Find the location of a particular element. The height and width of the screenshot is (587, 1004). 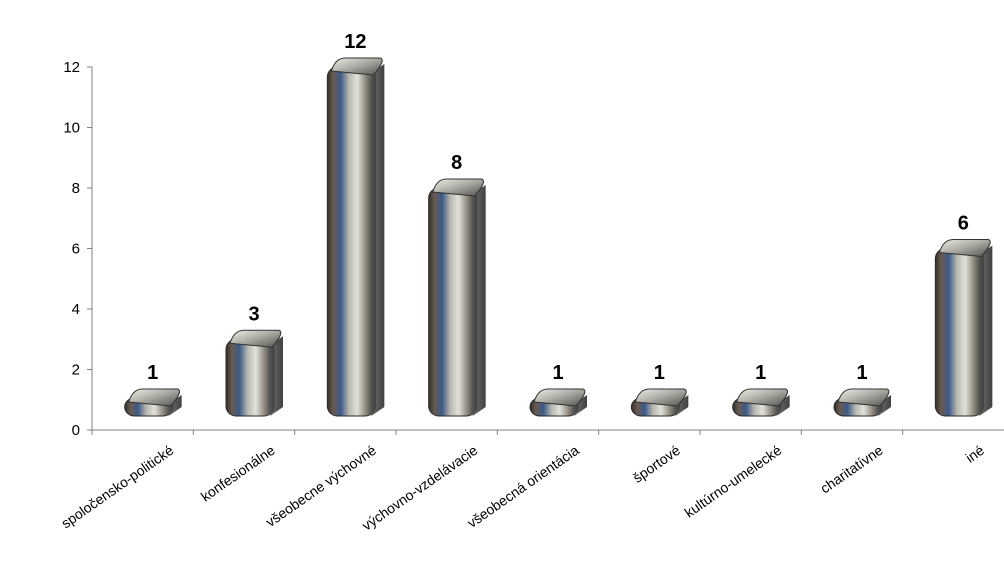

category-label: konfesionálne is located at coordinates (238, 473).